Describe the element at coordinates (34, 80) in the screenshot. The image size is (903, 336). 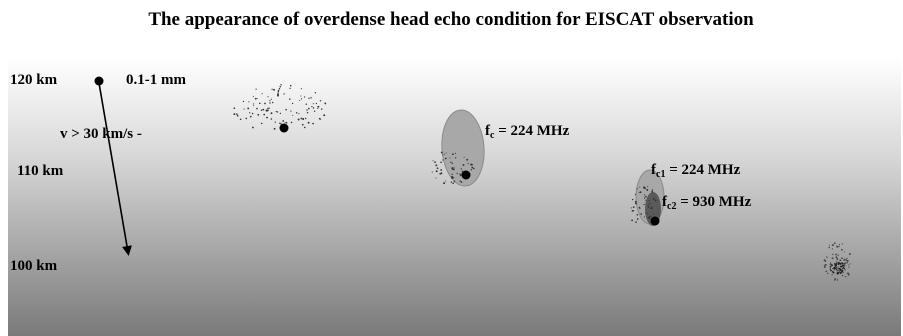
I see `altitude-label-120: 120 km` at that location.